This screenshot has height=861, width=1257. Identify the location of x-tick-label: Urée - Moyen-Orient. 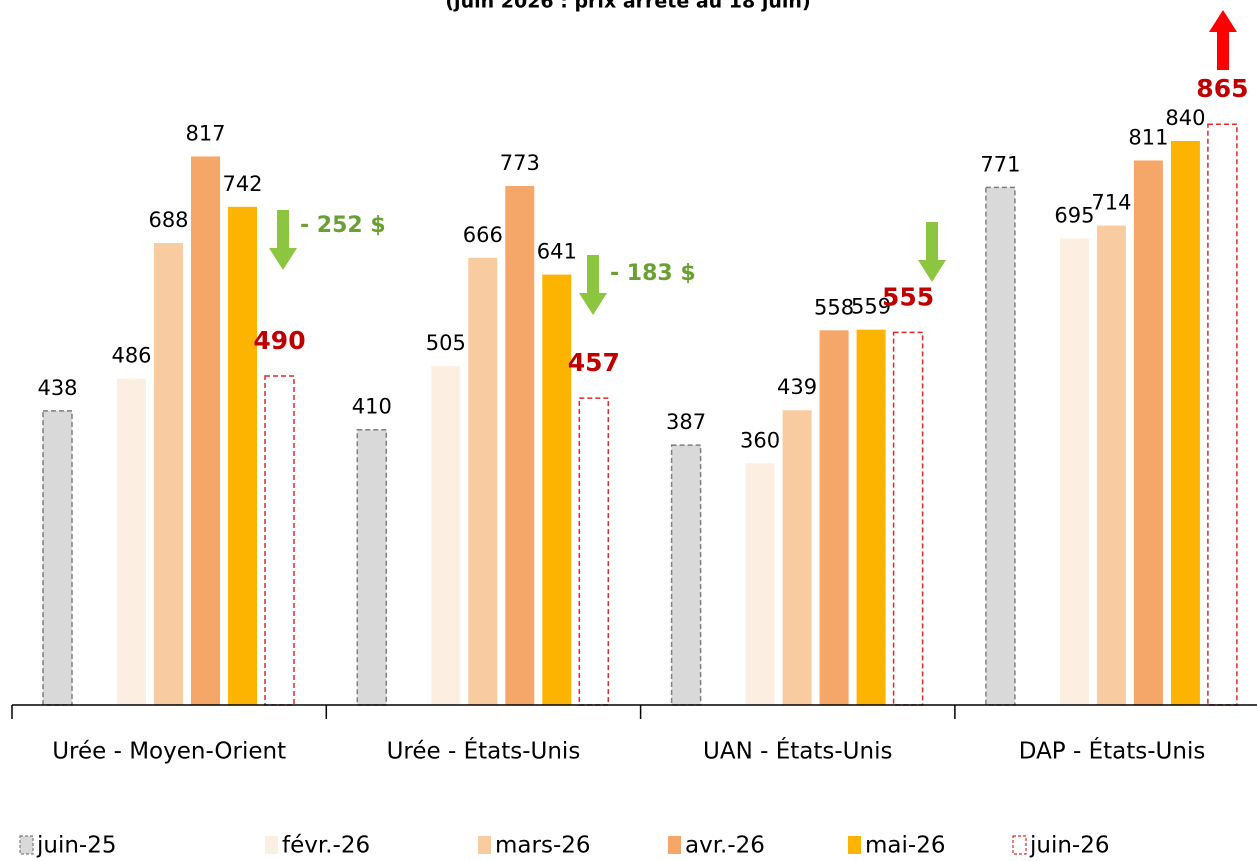
(169, 752).